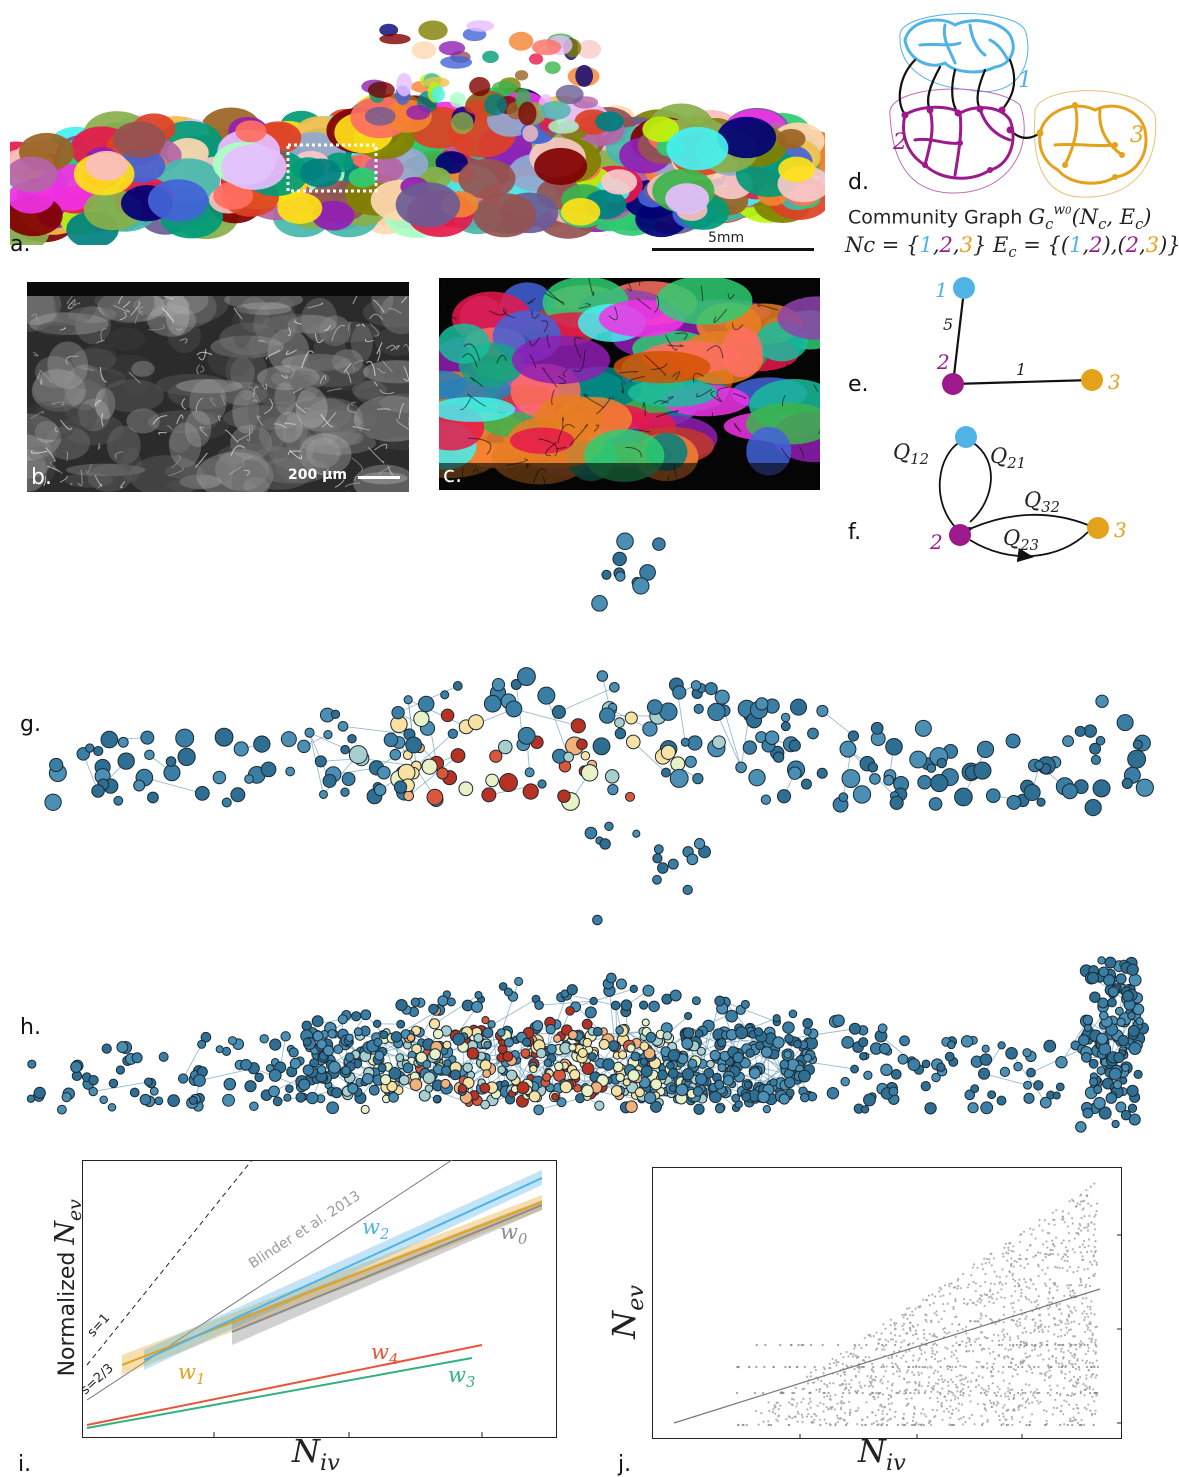  What do you see at coordinates (911, 454) in the screenshot?
I see `flow-q12: Q12` at bounding box center [911, 454].